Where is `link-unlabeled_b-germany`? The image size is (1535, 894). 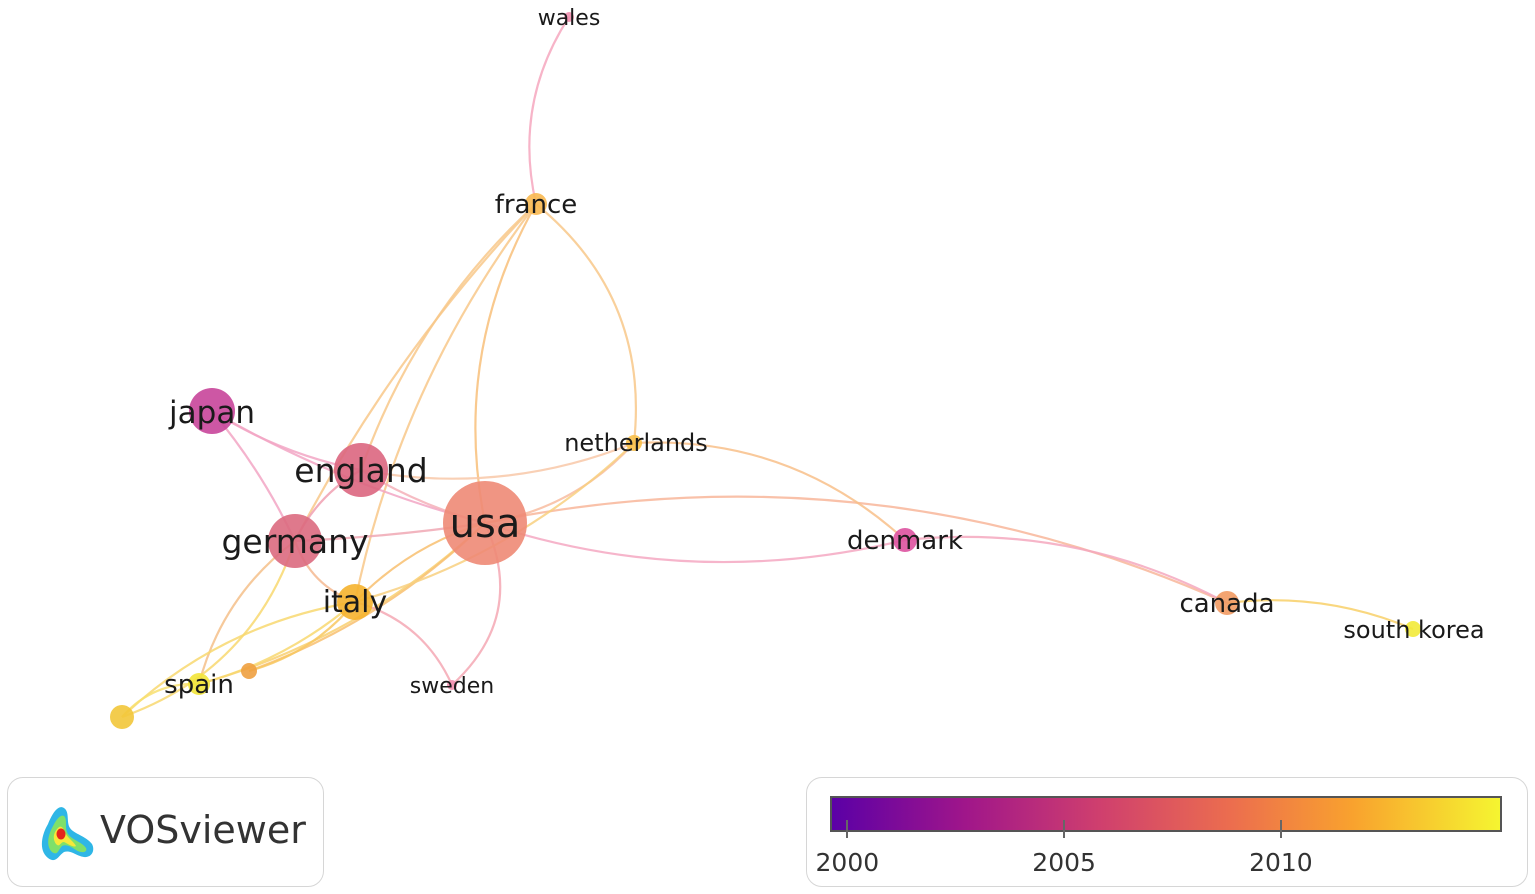
link-unlabeled_b-germany is located at coordinates (209, 629).